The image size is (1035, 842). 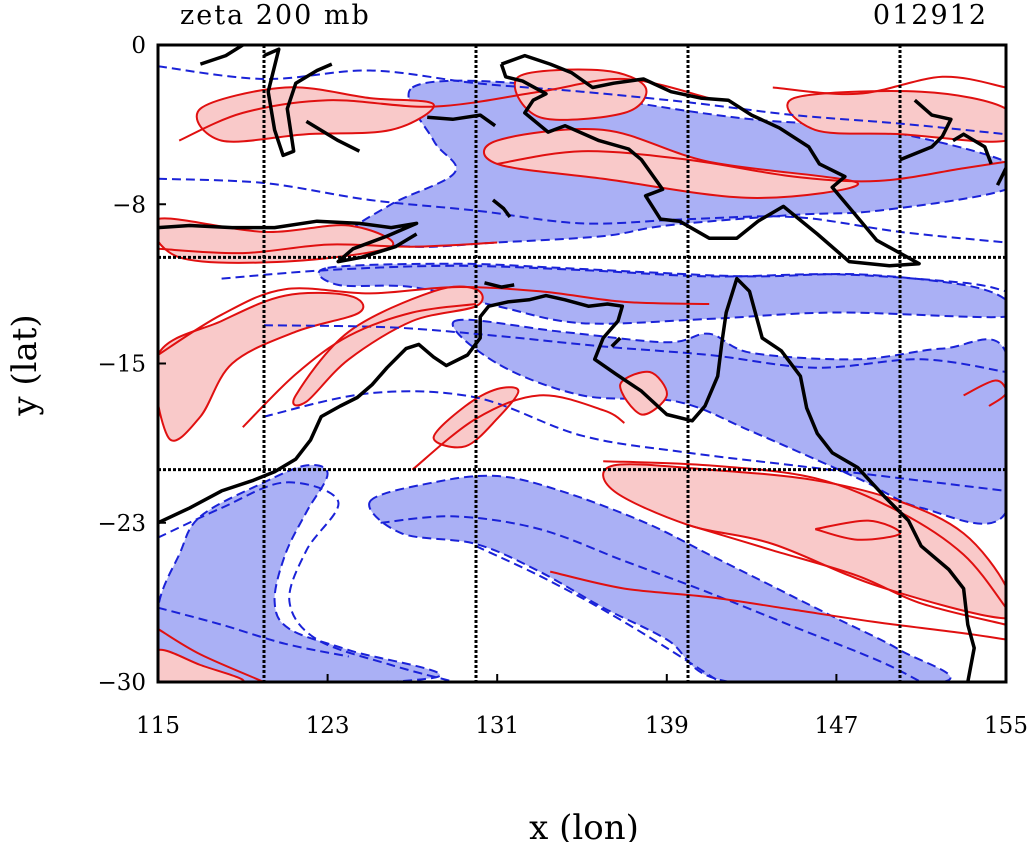 What do you see at coordinates (121, 683) in the screenshot?
I see `y-tick-label: −30` at bounding box center [121, 683].